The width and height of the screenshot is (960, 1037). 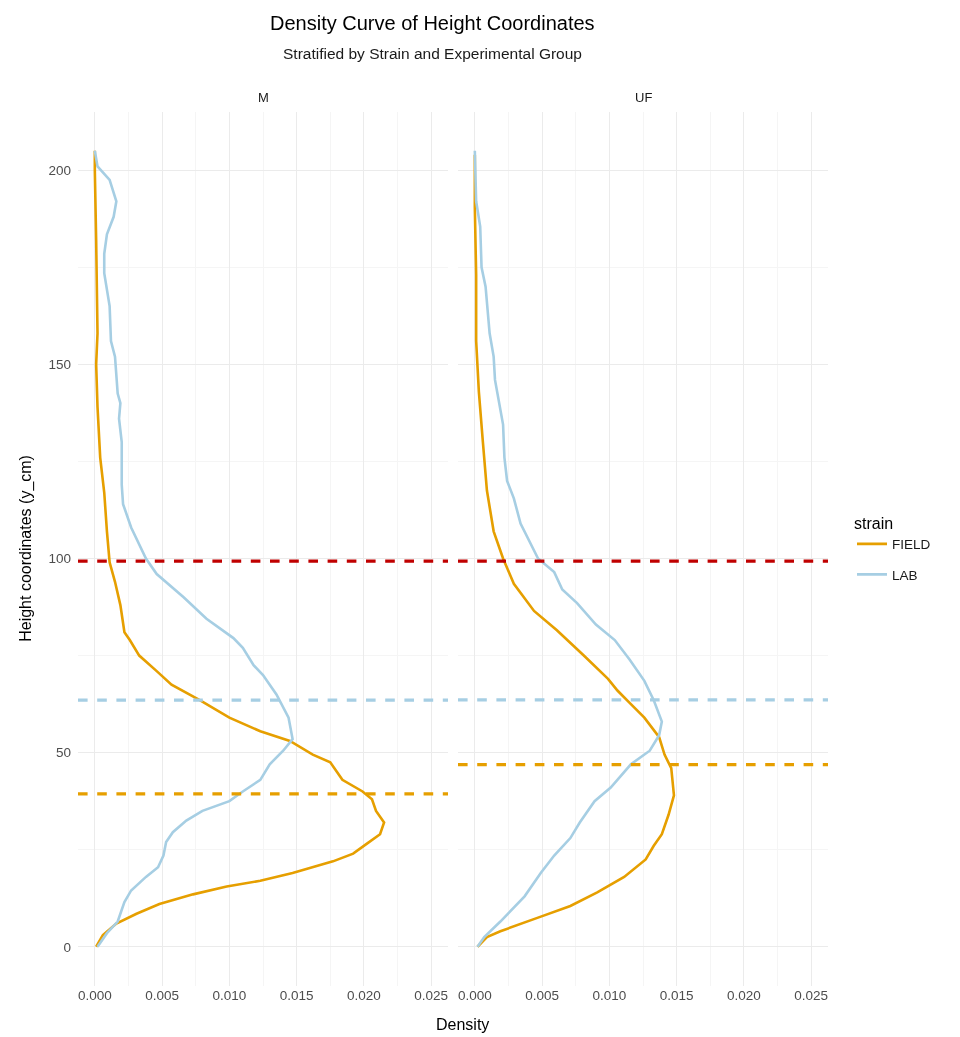 I want to click on y-tick-label: 50, so click(x=63, y=753).